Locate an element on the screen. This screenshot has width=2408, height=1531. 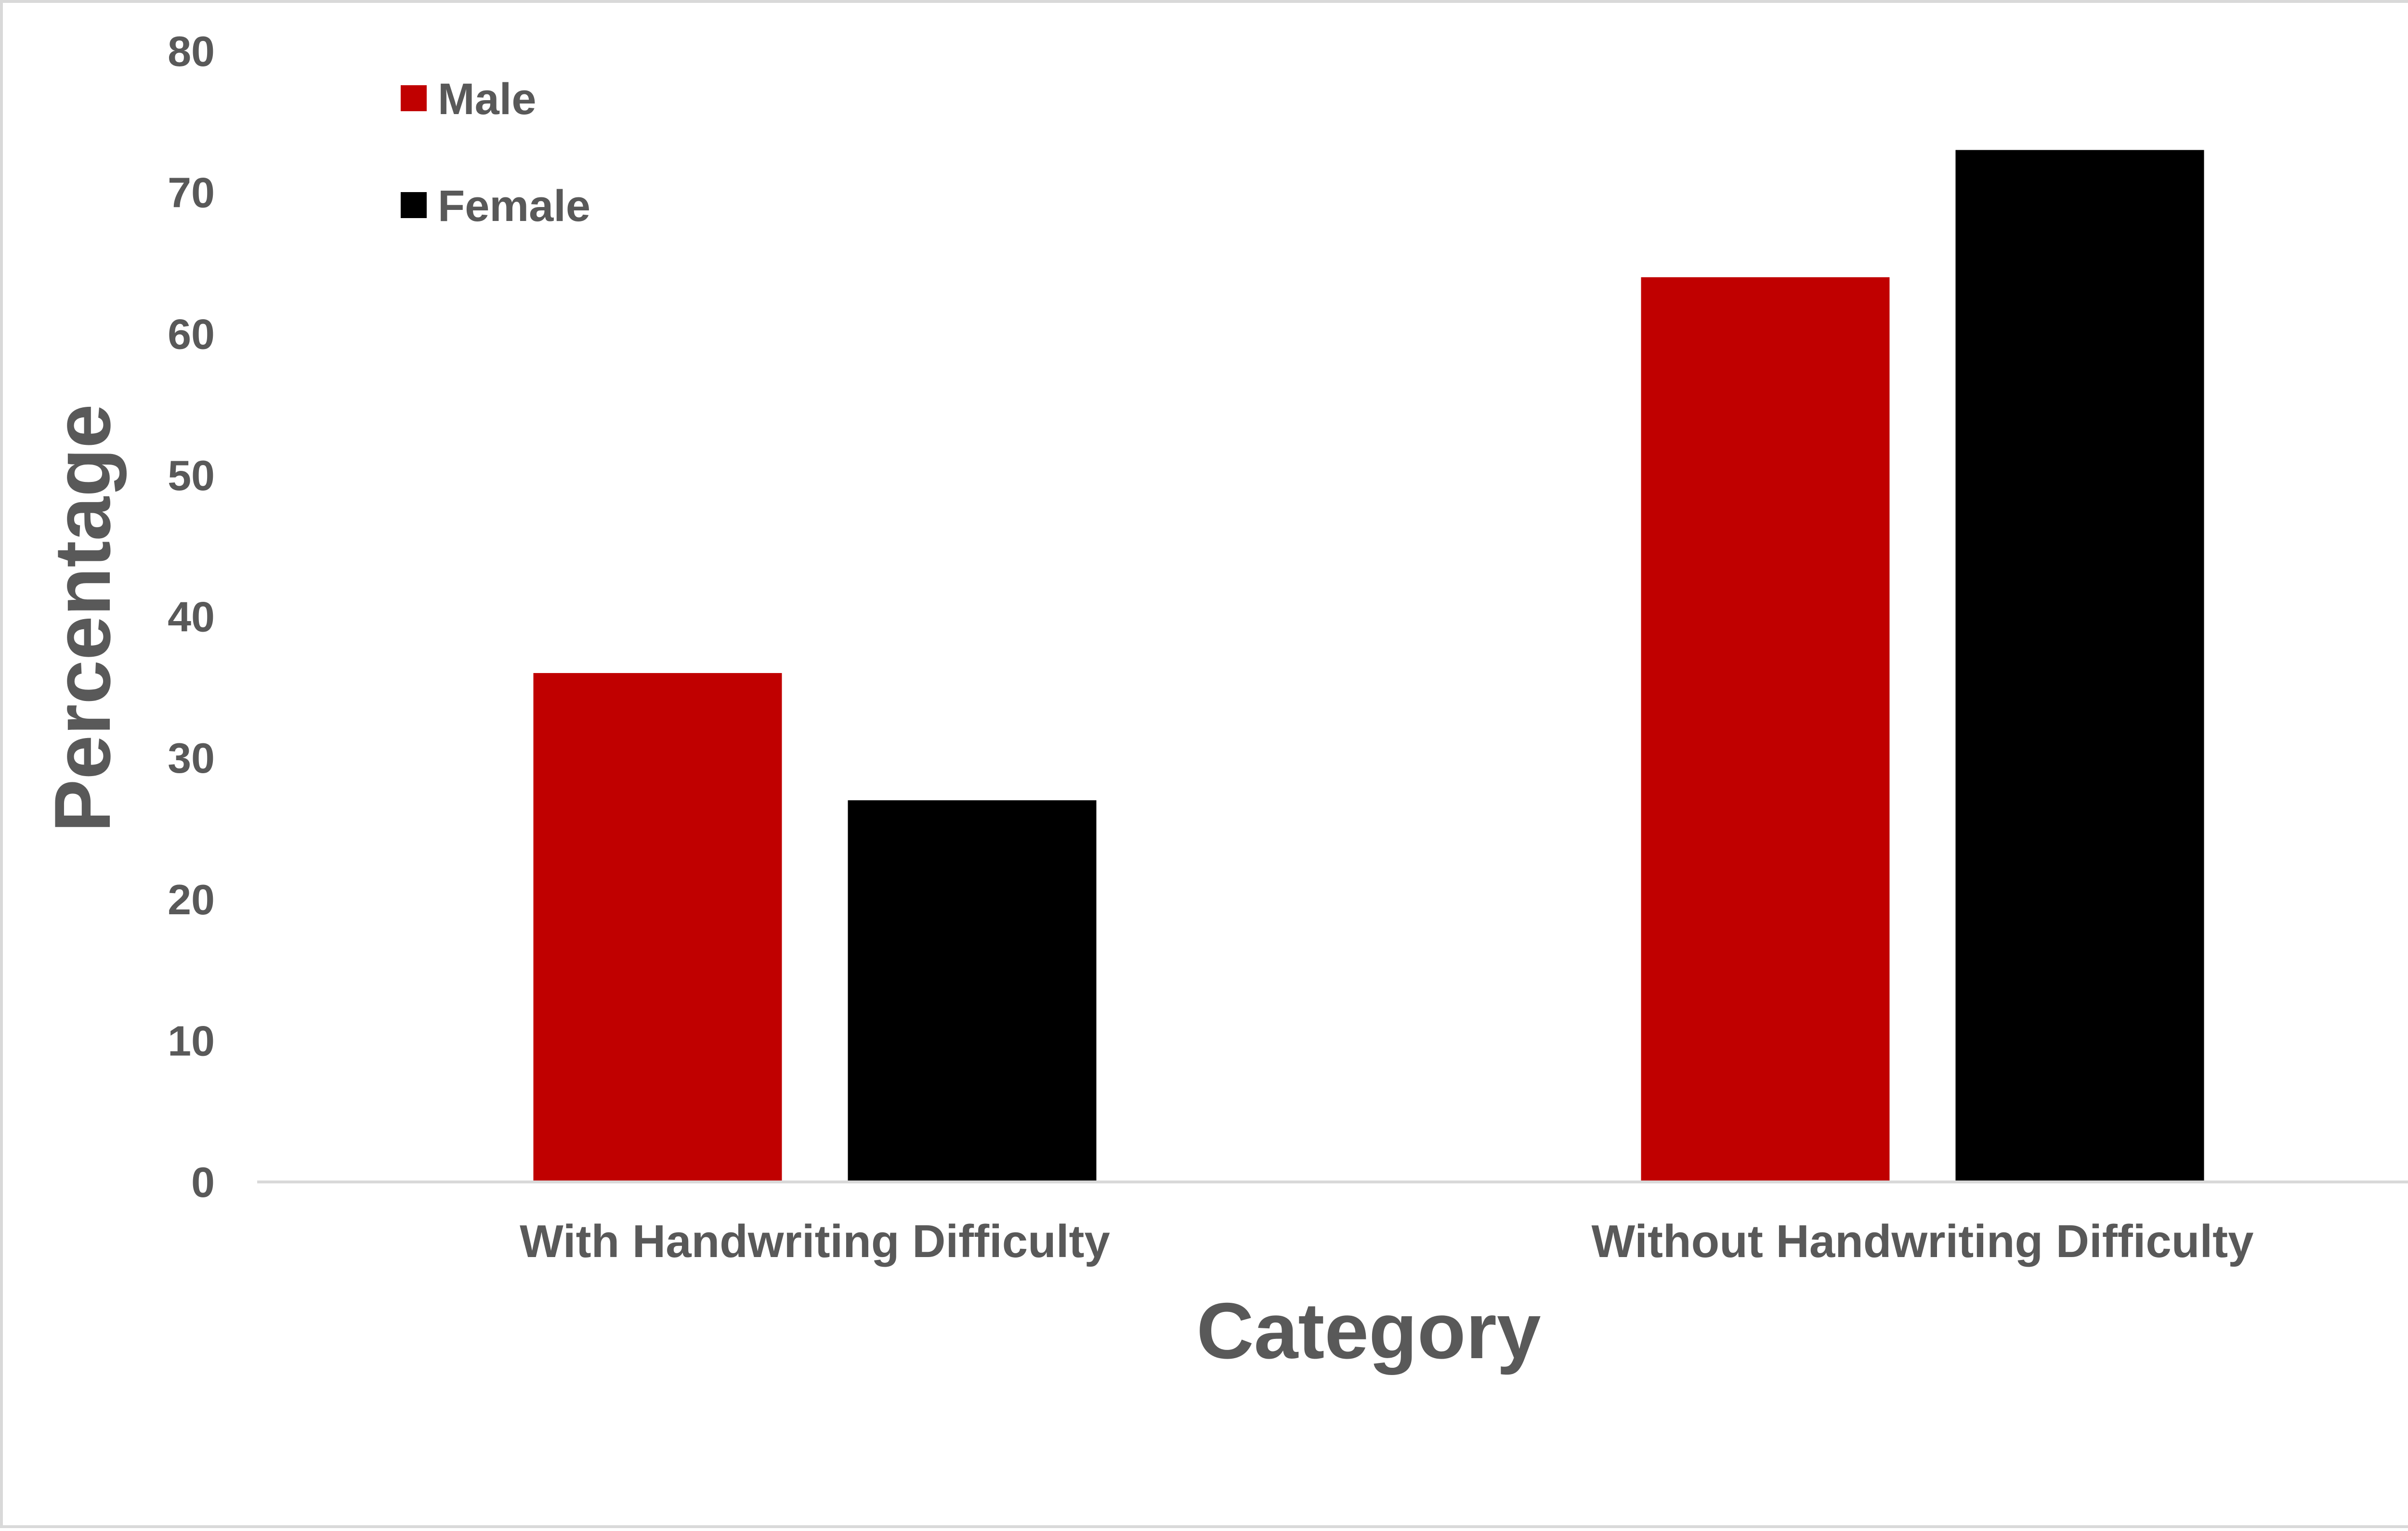
y-tick-label: 30 is located at coordinates (191, 758).